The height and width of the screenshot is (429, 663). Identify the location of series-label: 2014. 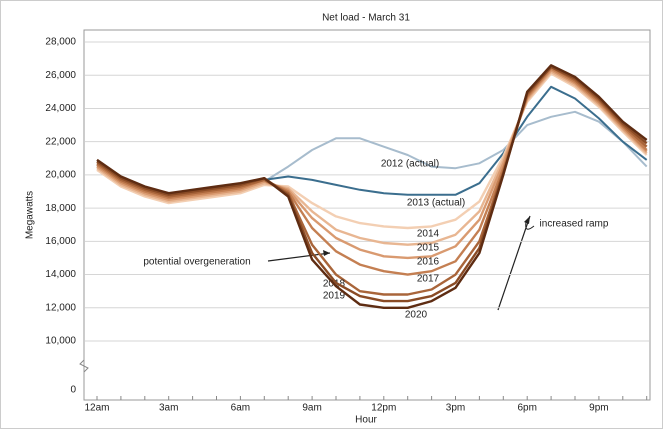
(428, 234).